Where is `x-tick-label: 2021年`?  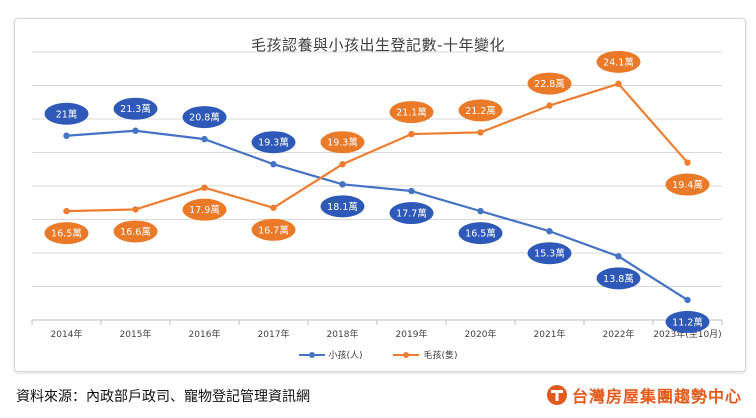 x-tick-label: 2021年 is located at coordinates (550, 334).